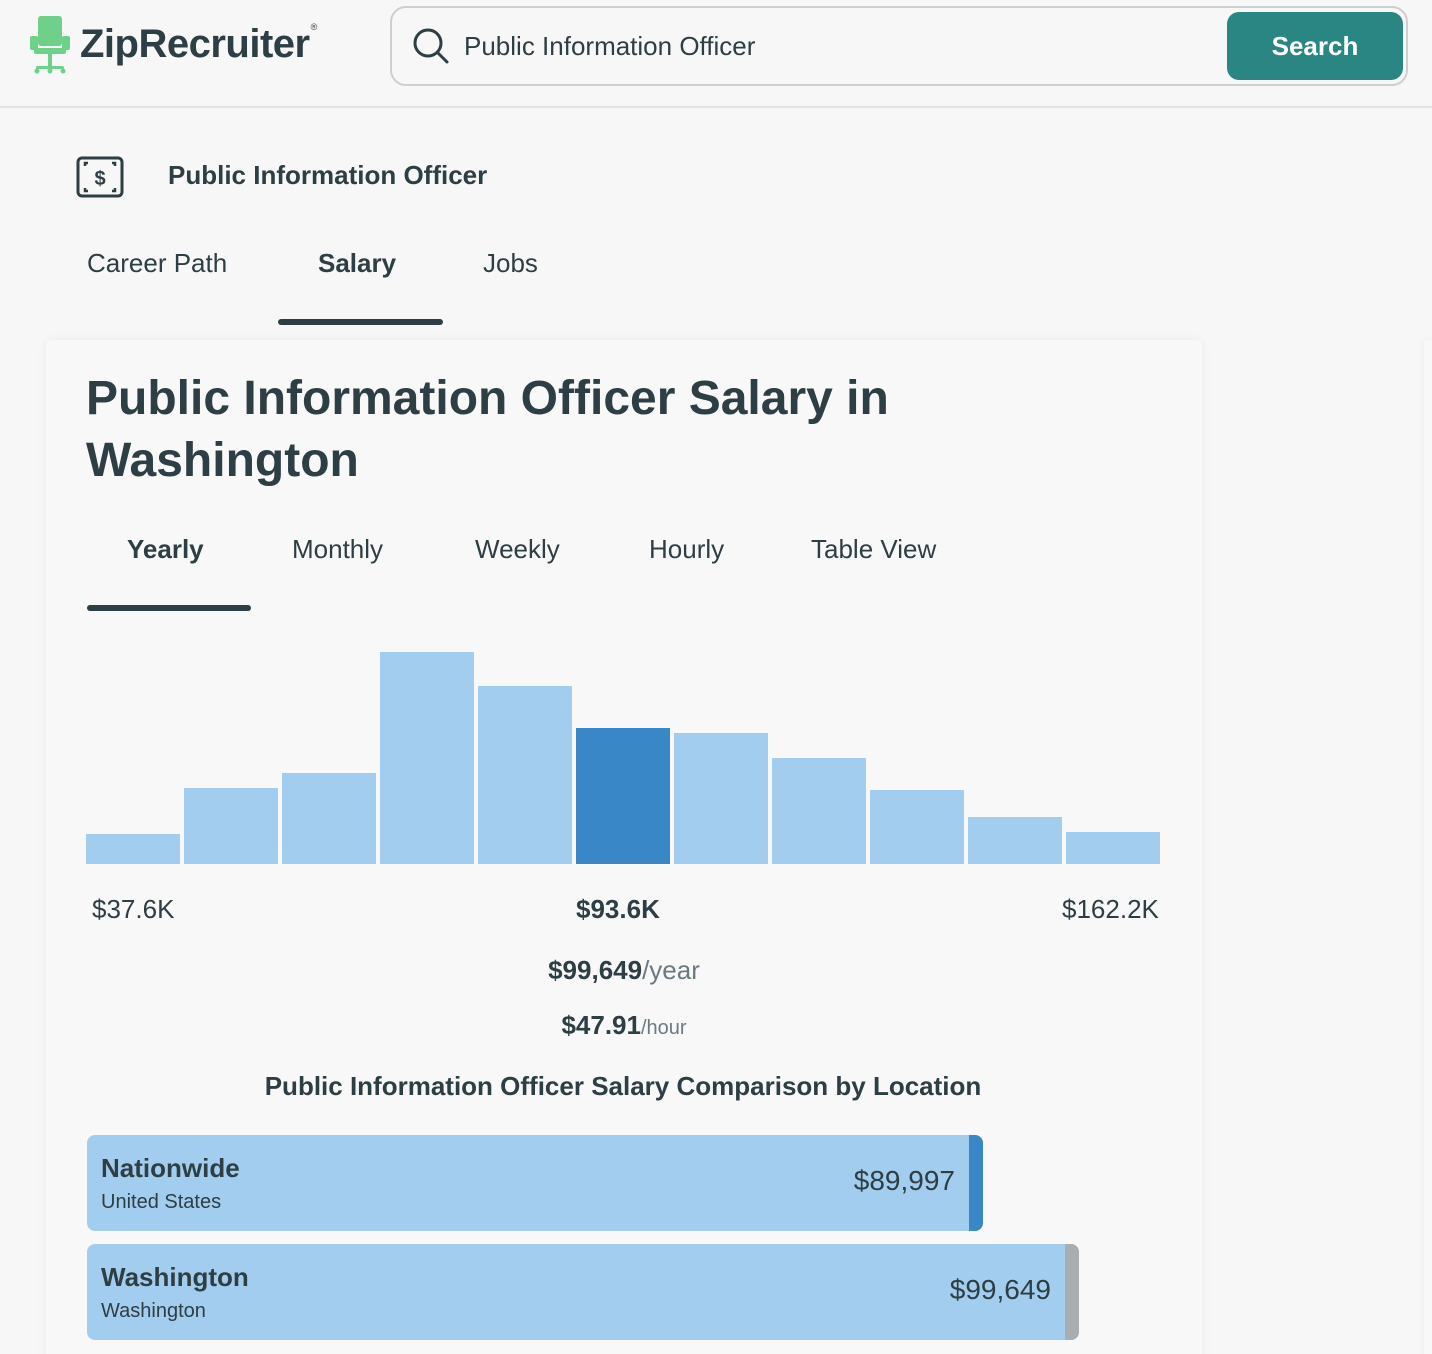  Describe the element at coordinates (161, 1202) in the screenshot. I see `comparison-location-sub: United States` at that location.